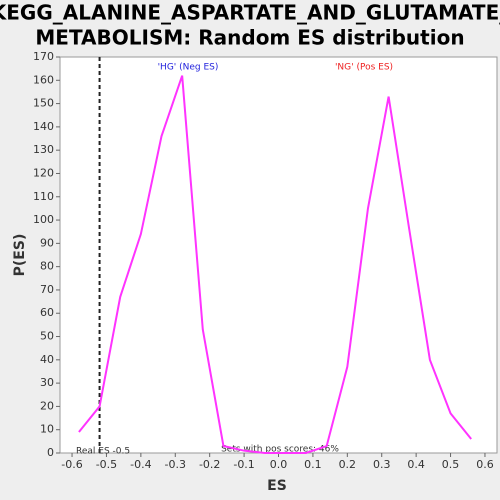  What do you see at coordinates (175, 464) in the screenshot?
I see `x-tick-label: -0.3` at bounding box center [175, 464].